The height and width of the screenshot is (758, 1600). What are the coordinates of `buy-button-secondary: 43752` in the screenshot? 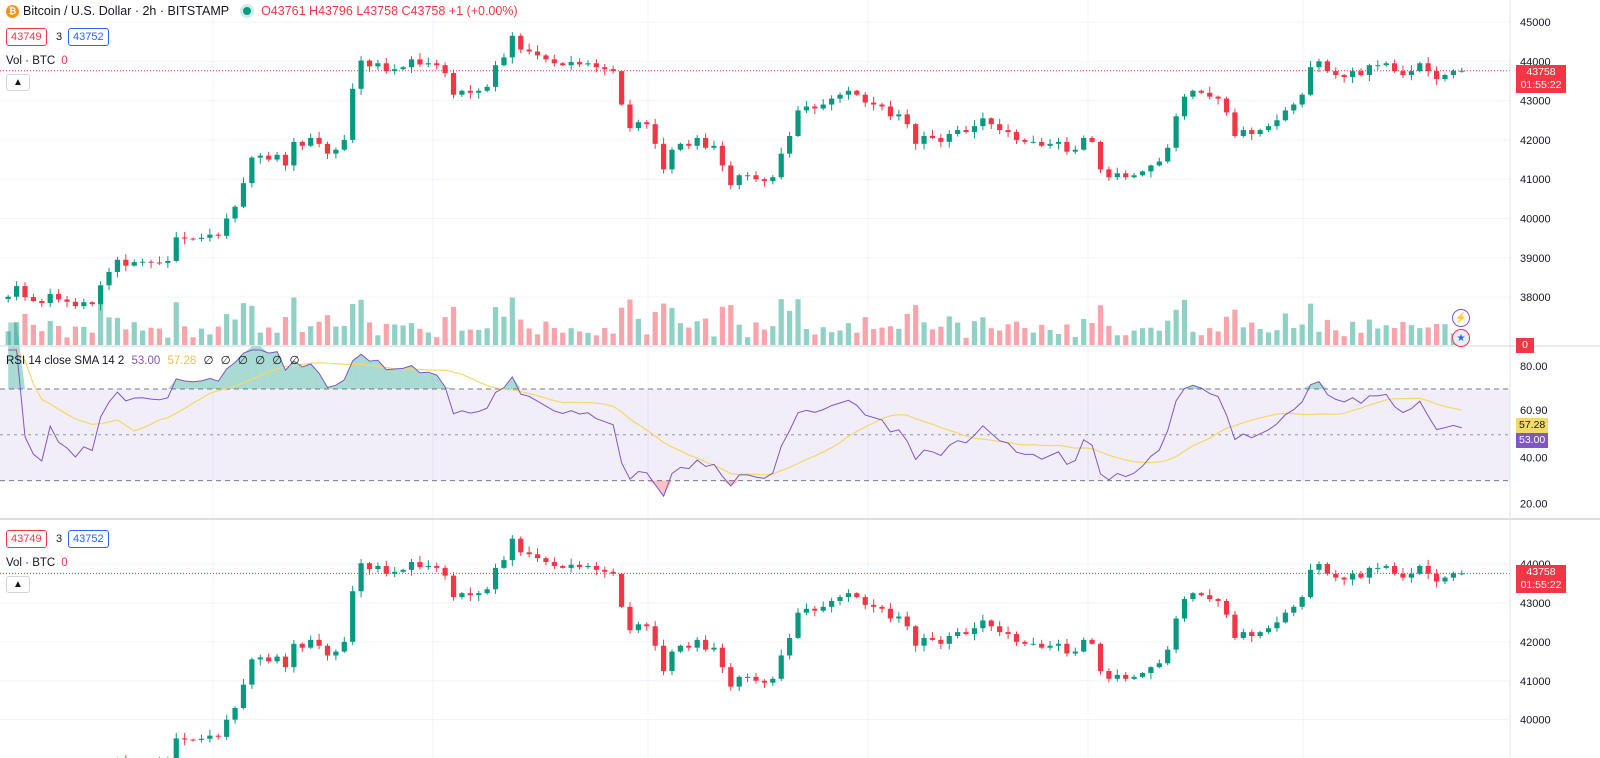 It's located at (88, 539).